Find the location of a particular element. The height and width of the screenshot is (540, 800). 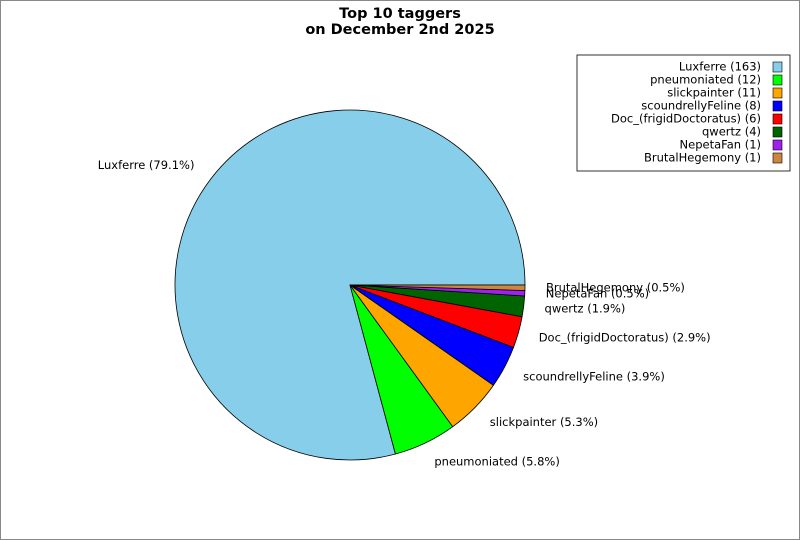

chart-subtitle: on December 2nd 2025 is located at coordinates (399, 30).